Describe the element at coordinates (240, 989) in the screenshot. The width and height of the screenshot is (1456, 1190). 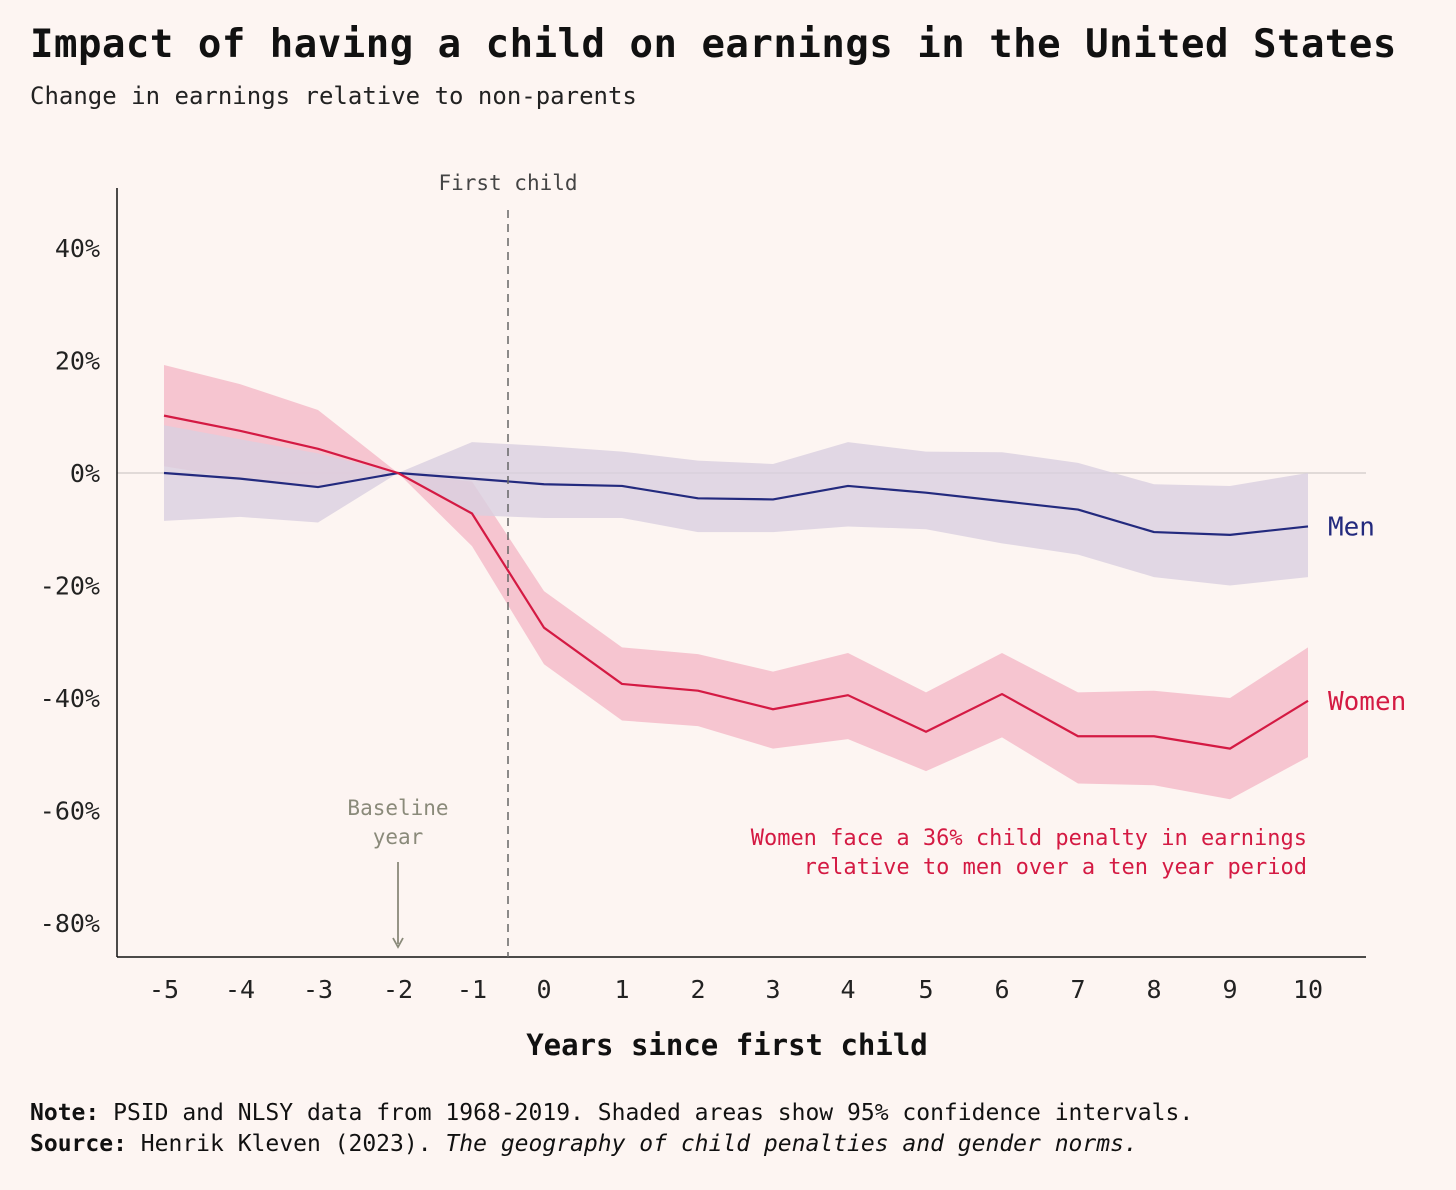
I see `x-tick-label: -4` at that location.